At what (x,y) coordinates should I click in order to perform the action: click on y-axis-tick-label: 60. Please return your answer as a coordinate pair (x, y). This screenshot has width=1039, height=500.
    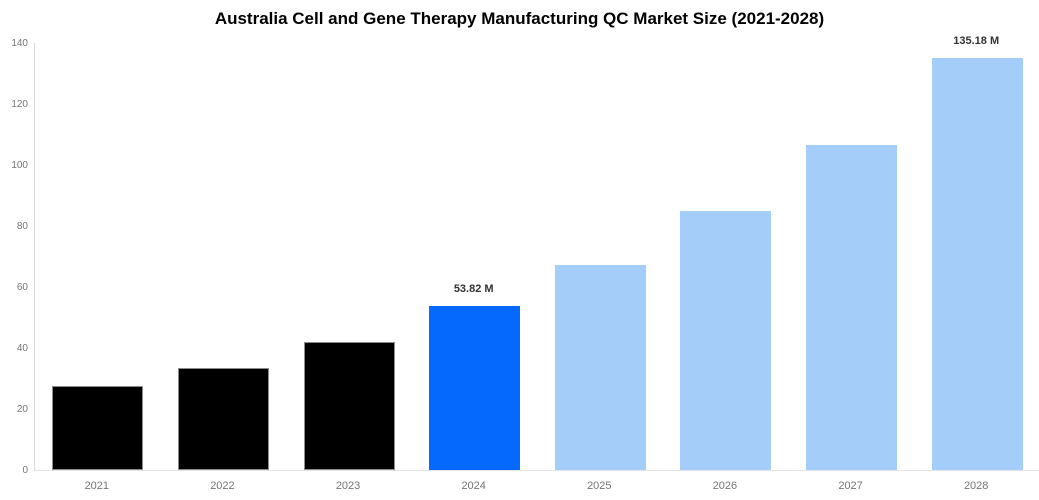
    Looking at the image, I should click on (22, 287).